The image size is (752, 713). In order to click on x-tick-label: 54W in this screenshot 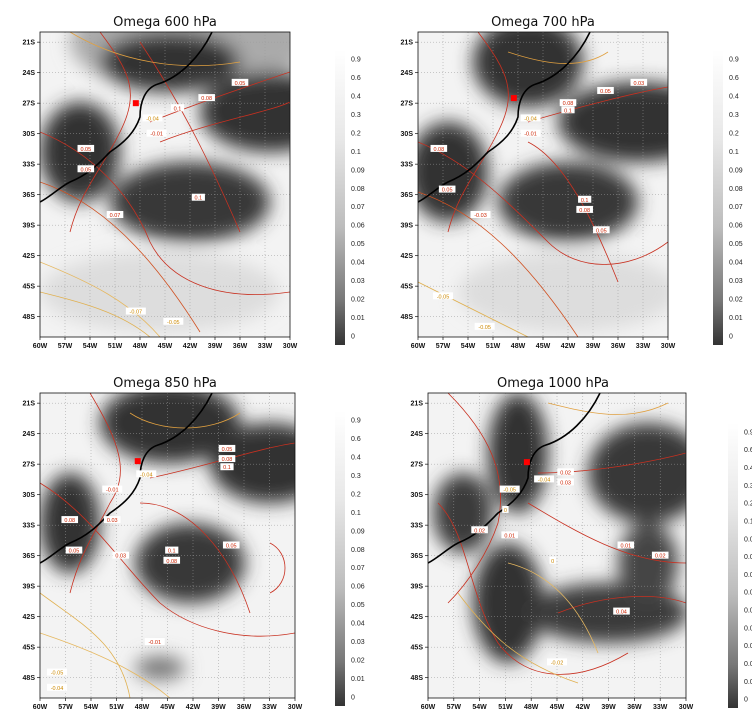, I will do `click(91, 707)`.